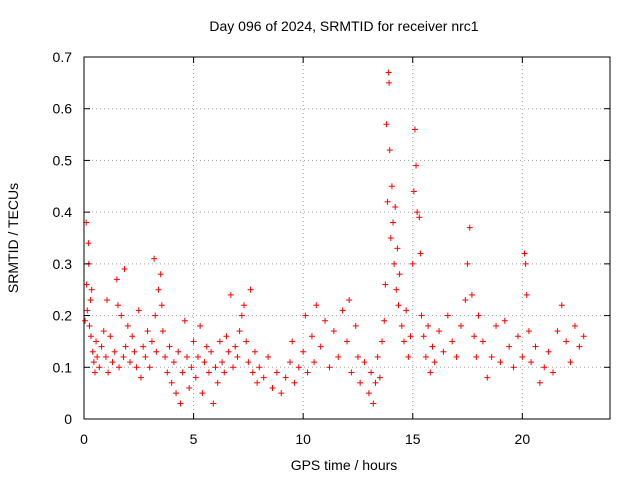 This screenshot has width=640, height=480. I want to click on x-tick-label: 15, so click(413, 439).